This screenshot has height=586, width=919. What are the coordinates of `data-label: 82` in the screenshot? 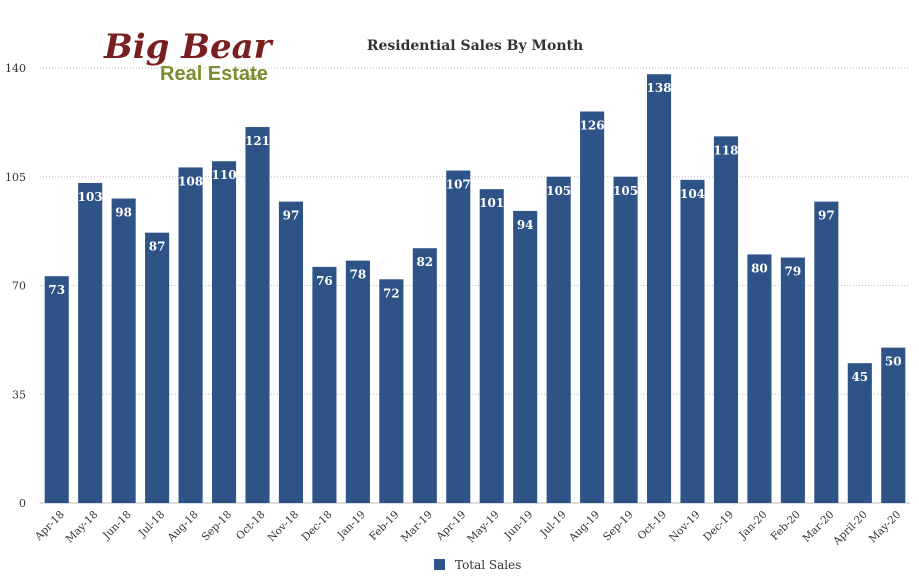 It's located at (424, 262).